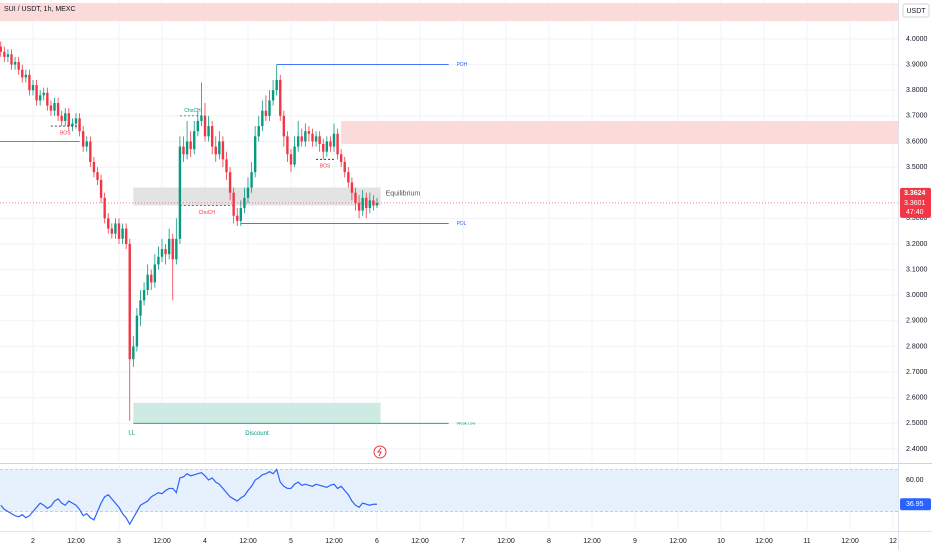 This screenshot has height=550, width=932. I want to click on currency: USDT, so click(916, 11).